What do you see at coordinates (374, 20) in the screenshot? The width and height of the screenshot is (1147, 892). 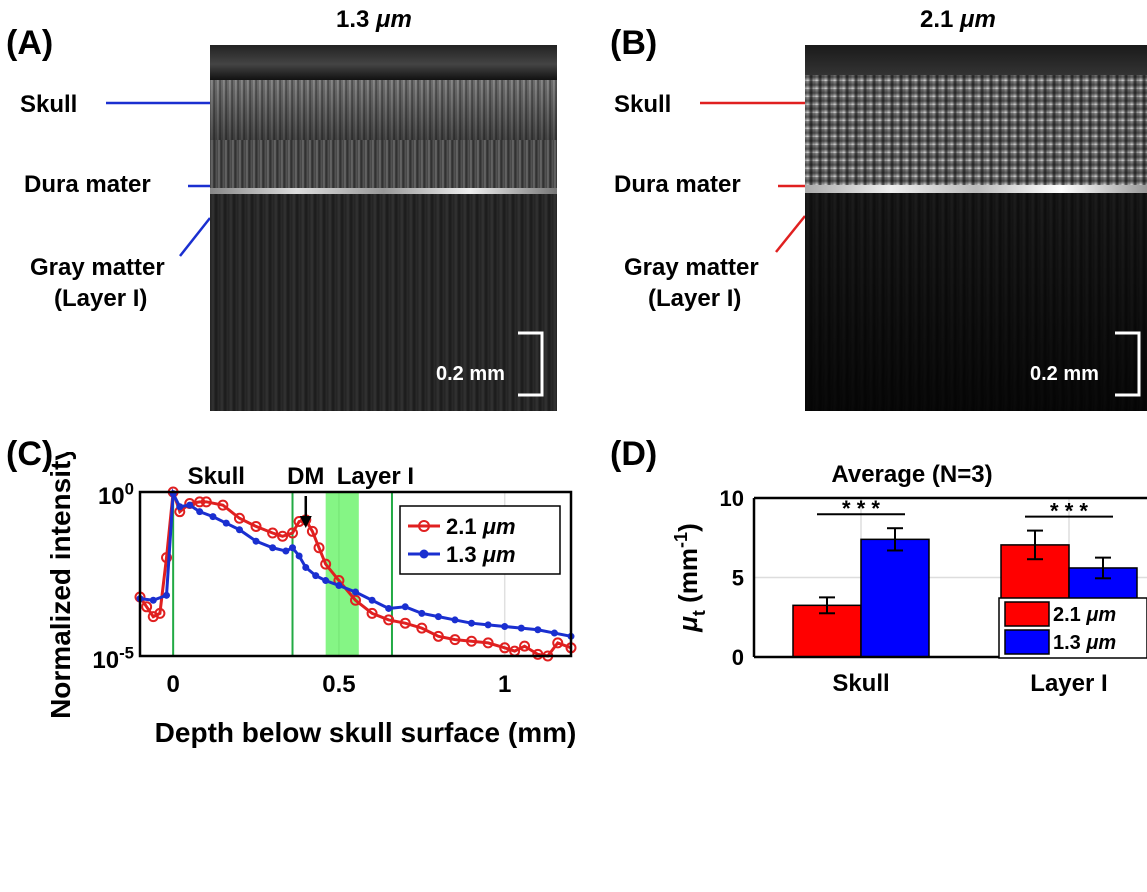 I see `panel-a-title: 1.3 μm` at bounding box center [374, 20].